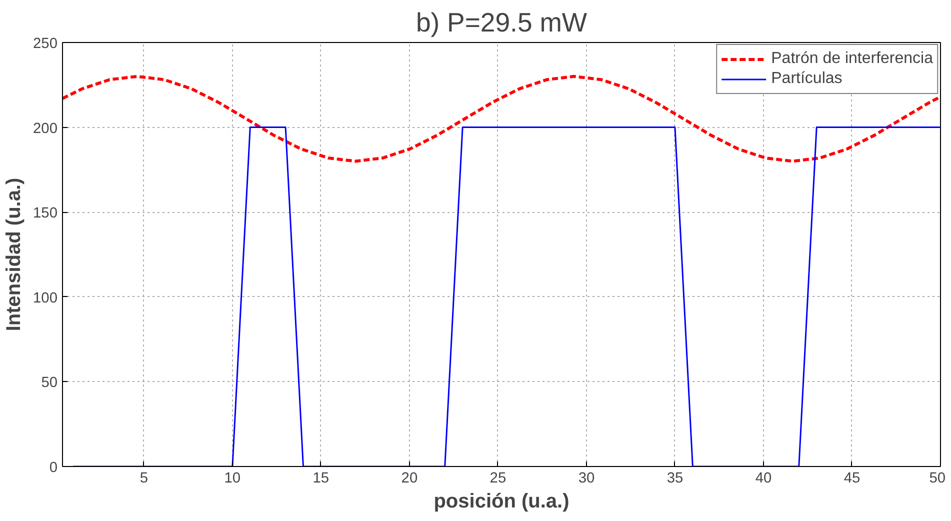 This screenshot has width=951, height=521. What do you see at coordinates (45, 214) in the screenshot?
I see `y-tick-label: 150` at bounding box center [45, 214].